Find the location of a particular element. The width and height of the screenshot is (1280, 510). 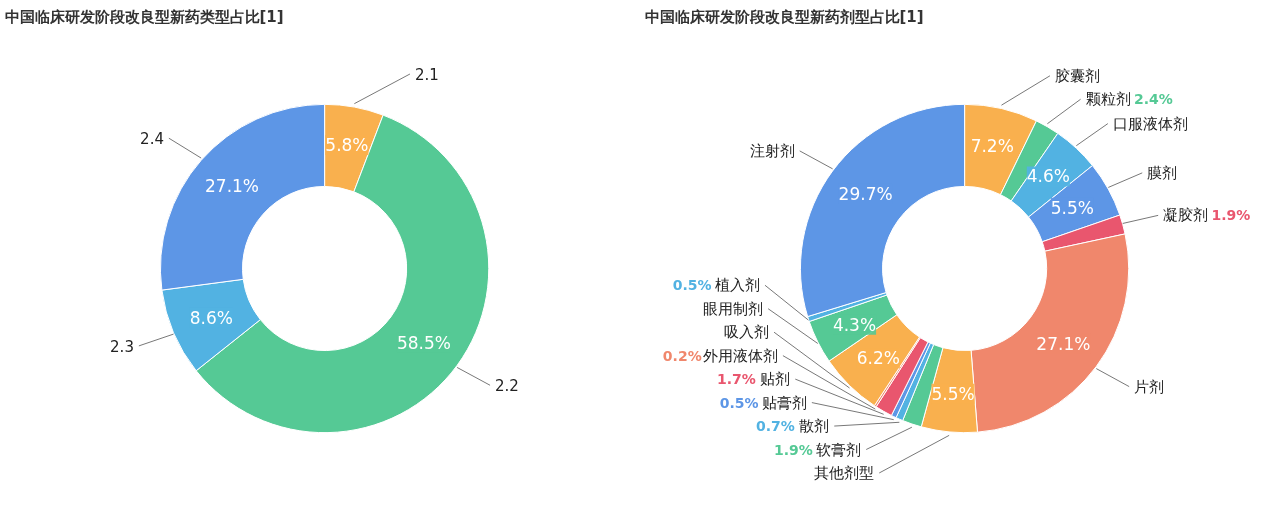

data-label: 8.6% is located at coordinates (211, 317).